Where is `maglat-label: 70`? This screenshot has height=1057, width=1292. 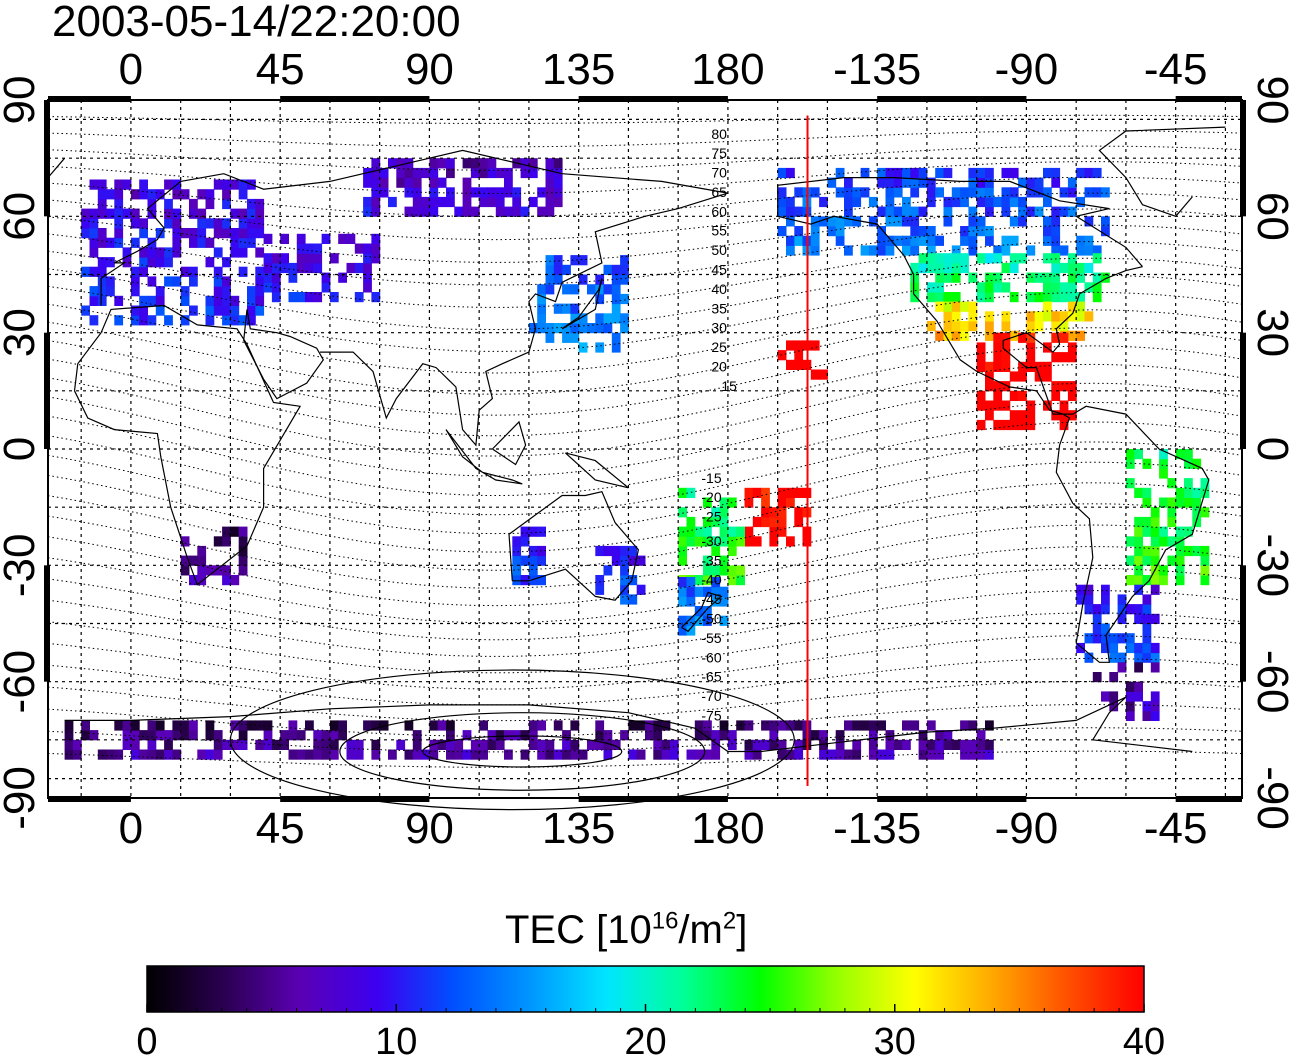 maglat-label: 70 is located at coordinates (719, 173).